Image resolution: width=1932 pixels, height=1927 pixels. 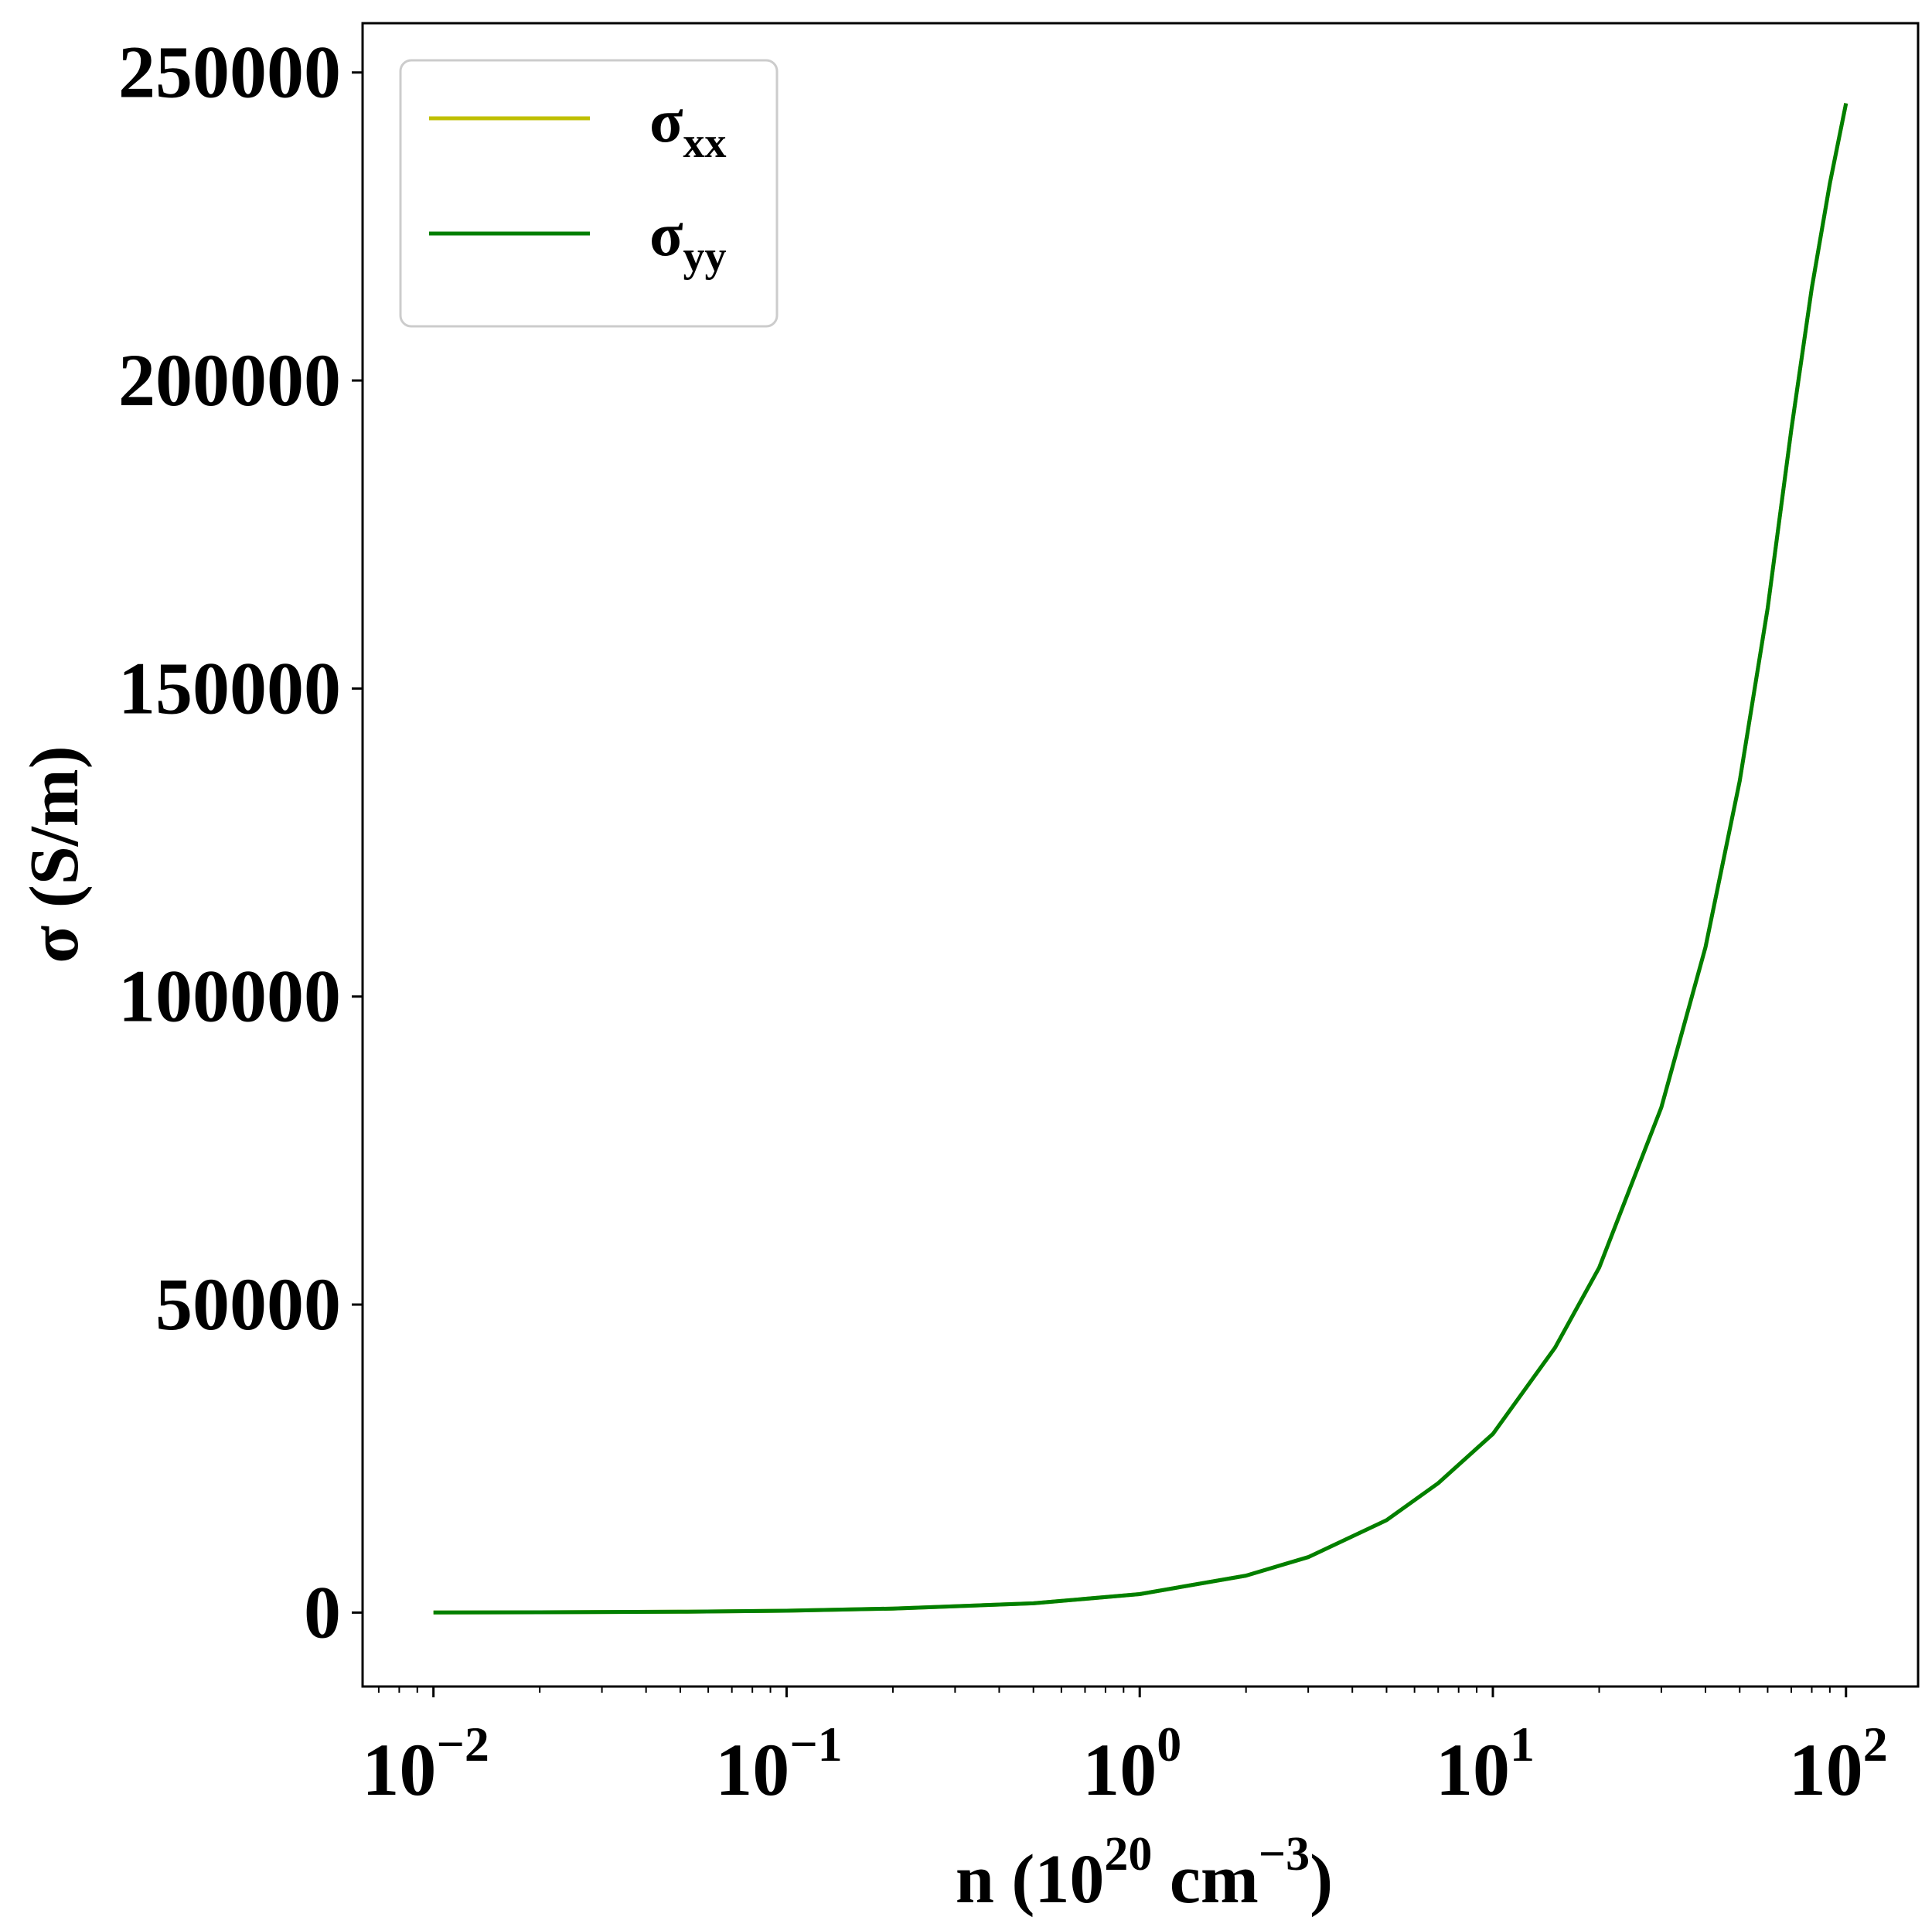 I want to click on x-axis-title-sup1: 20, so click(x=1128, y=1854).